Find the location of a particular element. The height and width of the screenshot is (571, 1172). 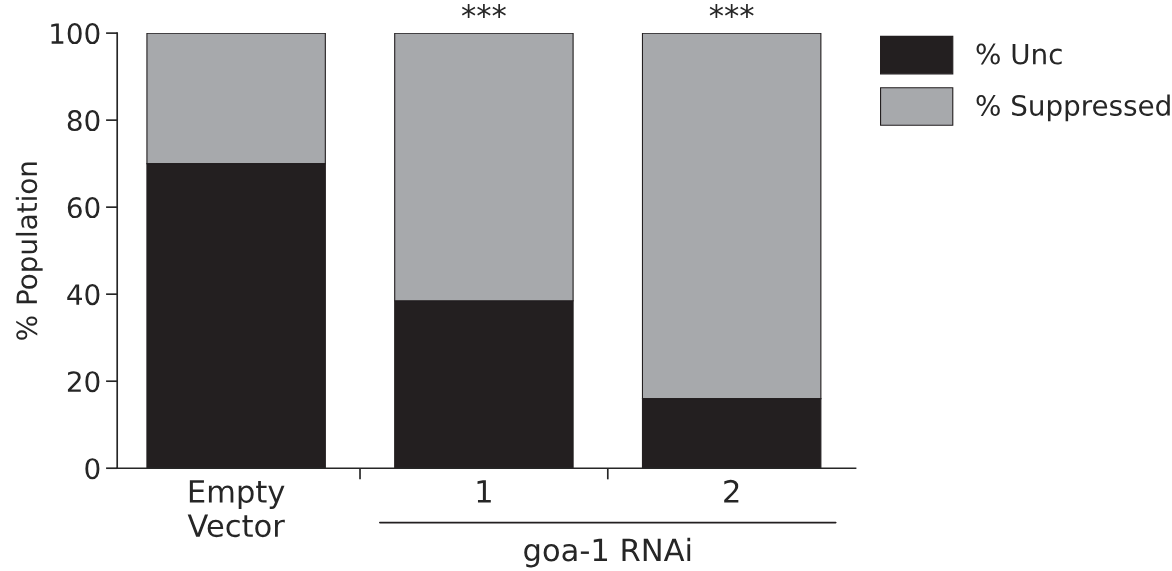

x-tick-label: 1 is located at coordinates (484, 491).